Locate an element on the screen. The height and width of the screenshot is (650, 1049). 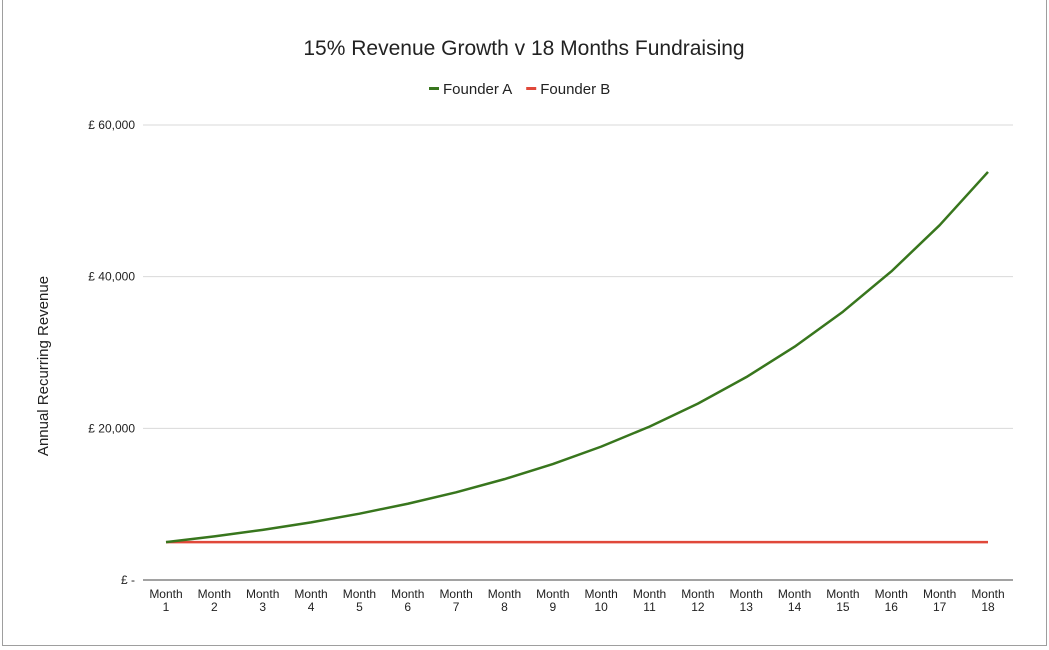
x-tick-label: Month 3 is located at coordinates (262, 600).